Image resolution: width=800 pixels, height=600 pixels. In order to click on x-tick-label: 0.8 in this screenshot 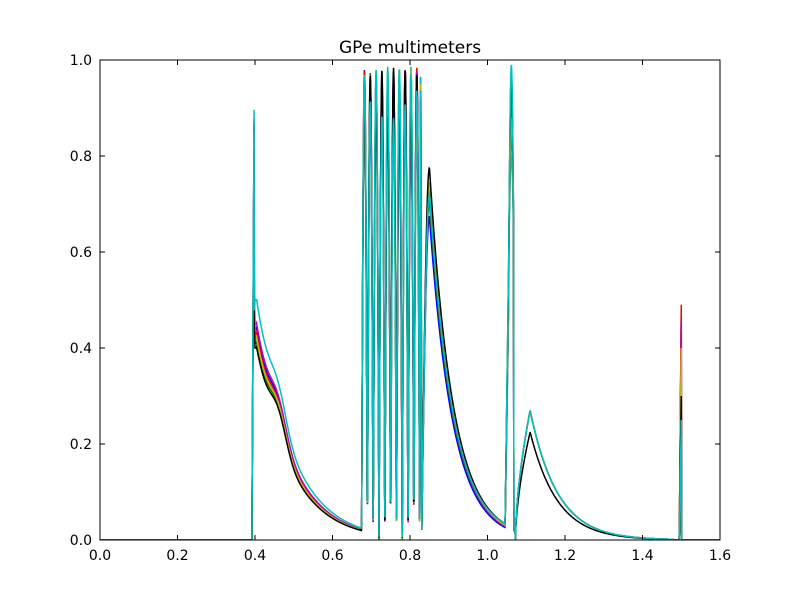, I will do `click(410, 556)`.